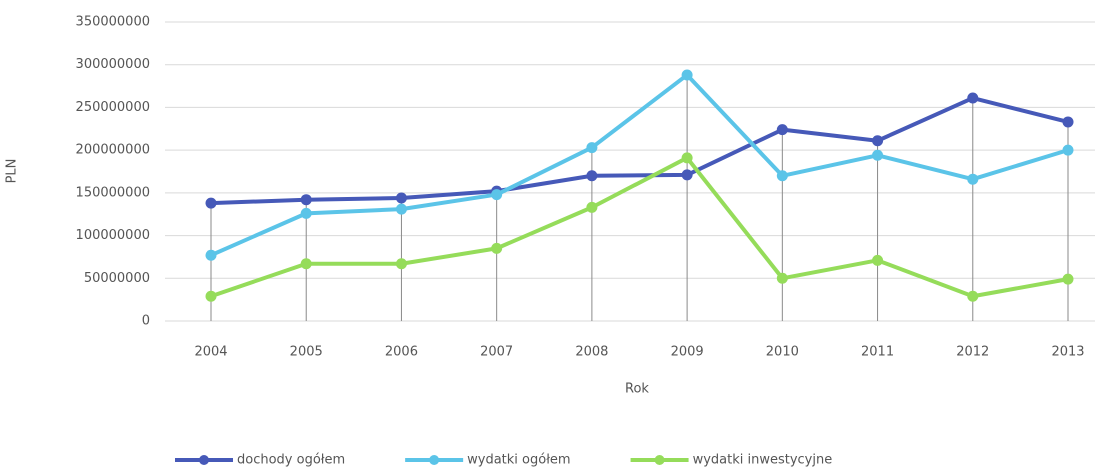 The height and width of the screenshot is (468, 1105). What do you see at coordinates (763, 460) in the screenshot?
I see `legend-label: wydatki inwestycyjne` at bounding box center [763, 460].